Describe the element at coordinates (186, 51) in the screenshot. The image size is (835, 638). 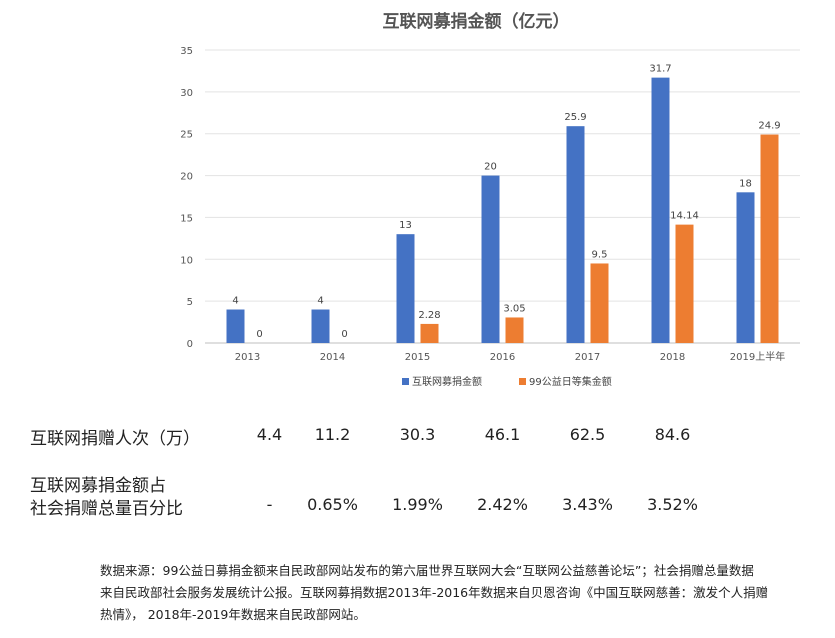
I see `y-tick-label: 35` at that location.